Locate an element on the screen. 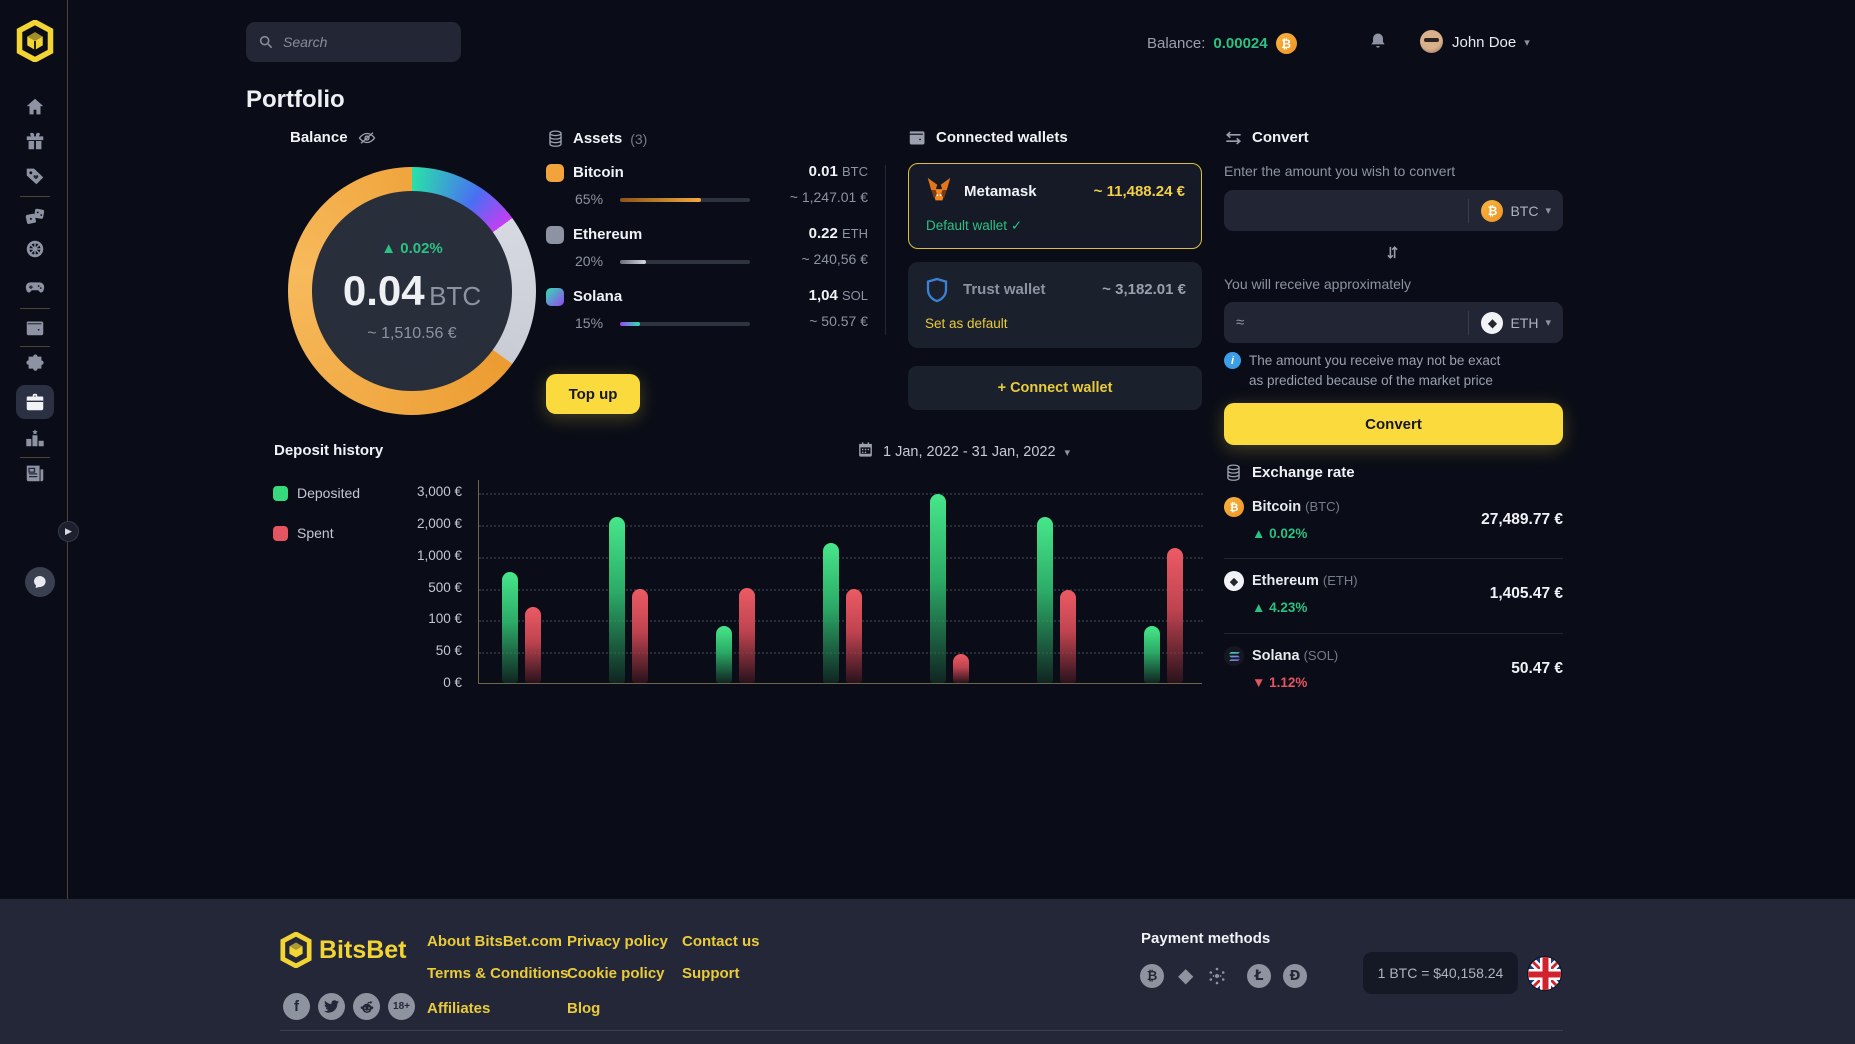 This screenshot has height=1044, width=1855. footer-link-about: About BitsBet.com is located at coordinates (494, 941).